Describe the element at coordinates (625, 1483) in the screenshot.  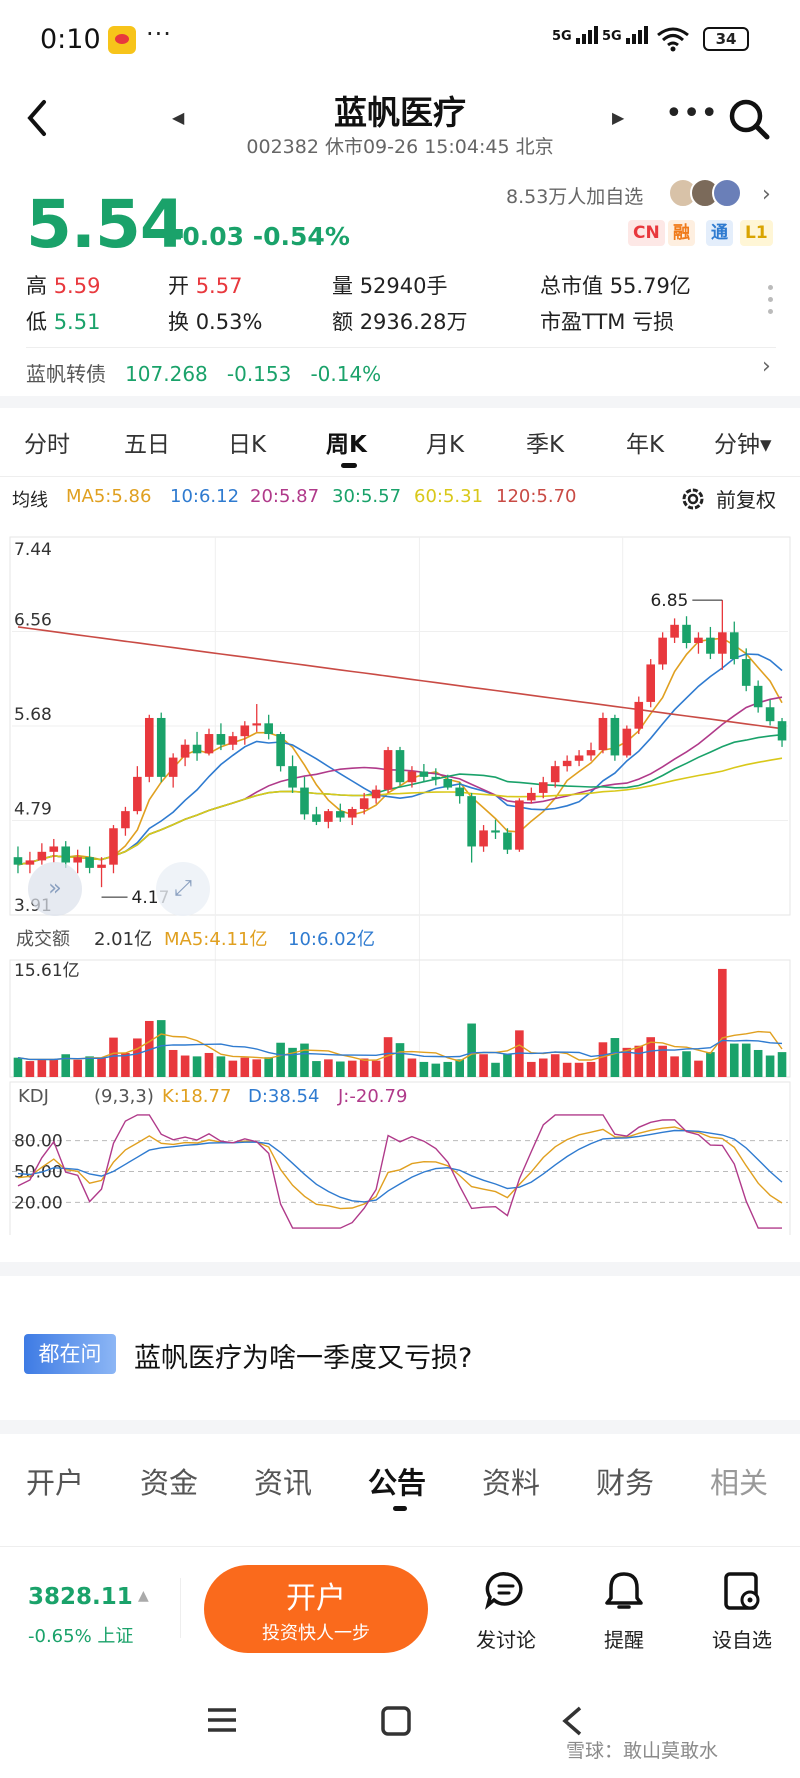
I see `tab-financials: 财务` at that location.